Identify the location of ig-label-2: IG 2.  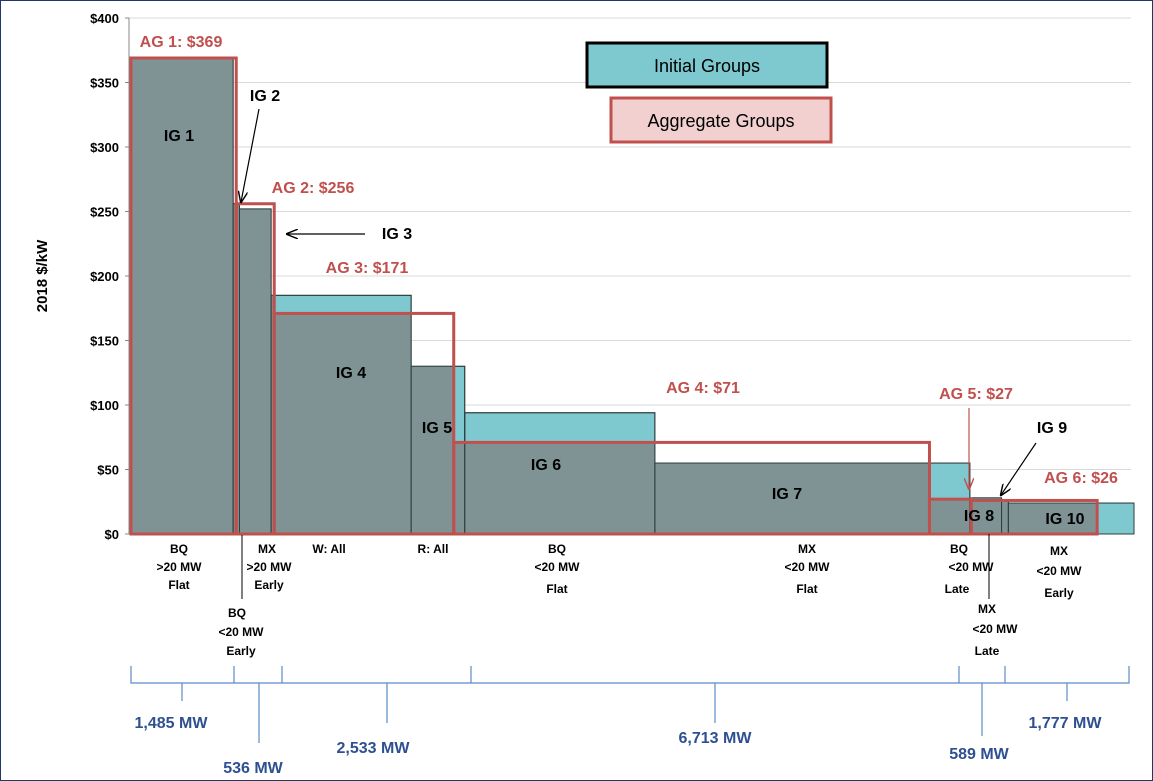
(265, 96).